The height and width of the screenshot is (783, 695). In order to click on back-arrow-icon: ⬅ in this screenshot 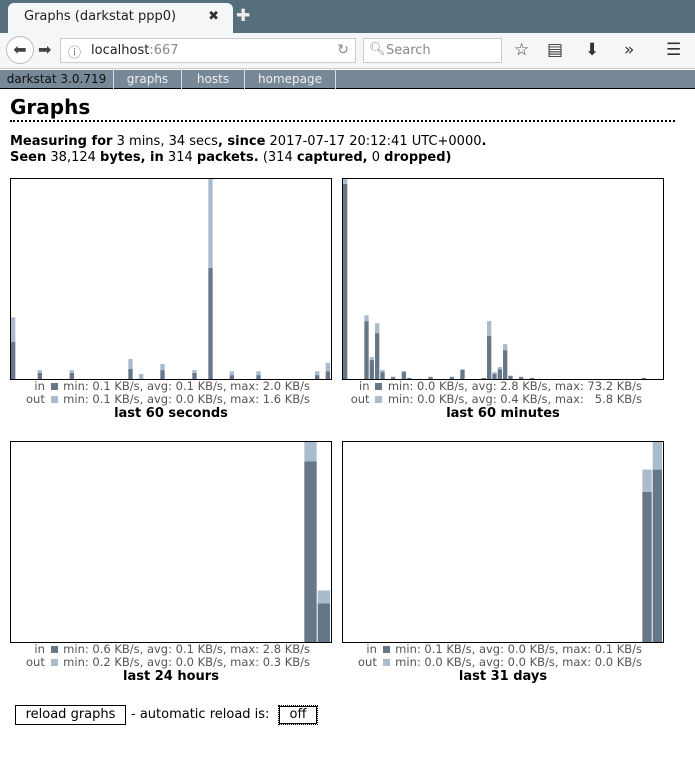, I will do `click(20, 50)`.